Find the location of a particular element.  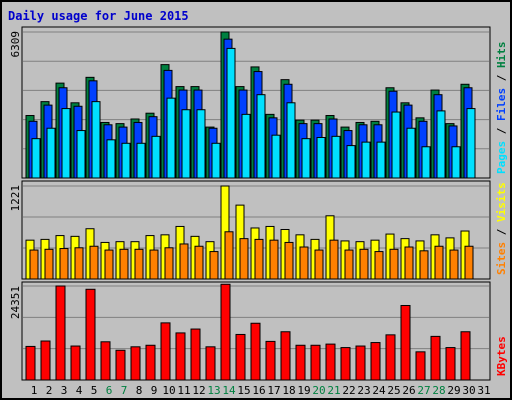

chart-title: Daily usage for June 2015 is located at coordinates (98, 16).